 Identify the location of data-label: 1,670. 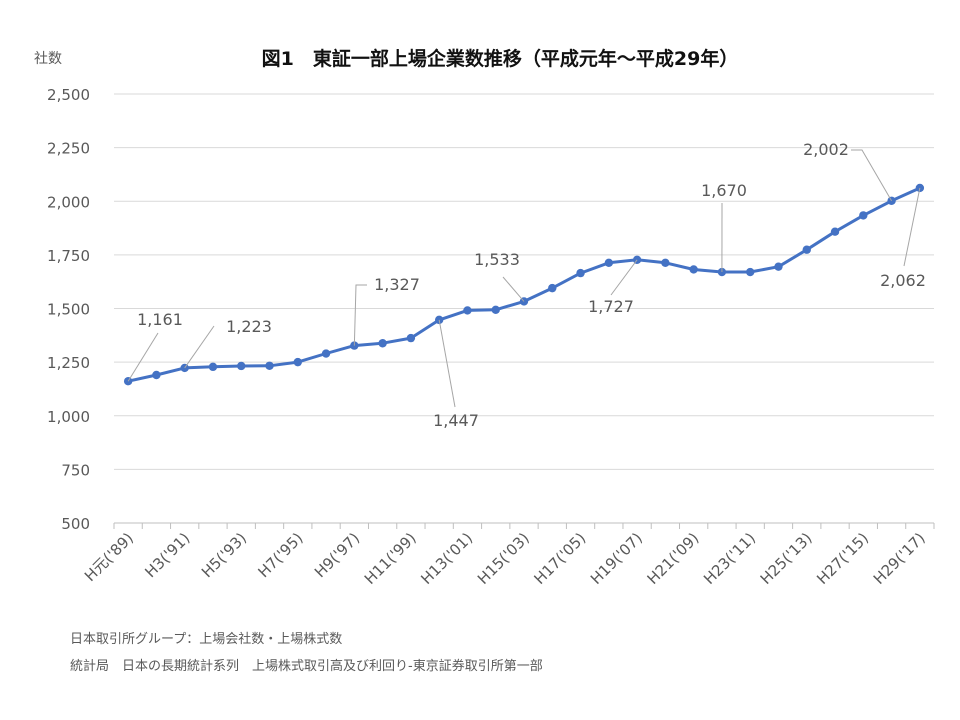
(724, 190).